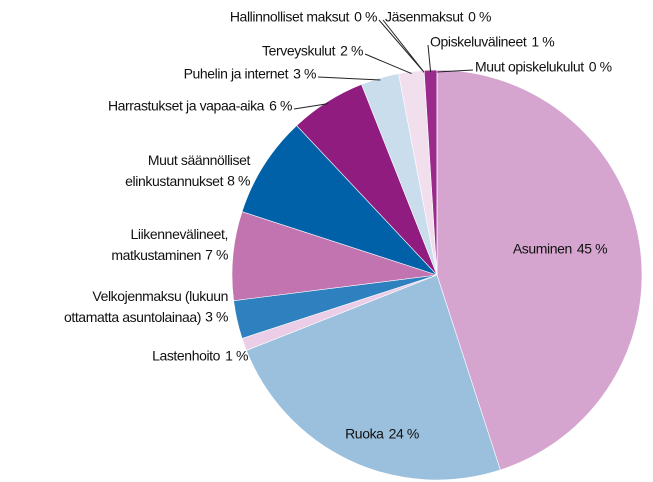 This screenshot has width=653, height=482. I want to click on category-label: Puhelin ja internet, so click(236, 74).